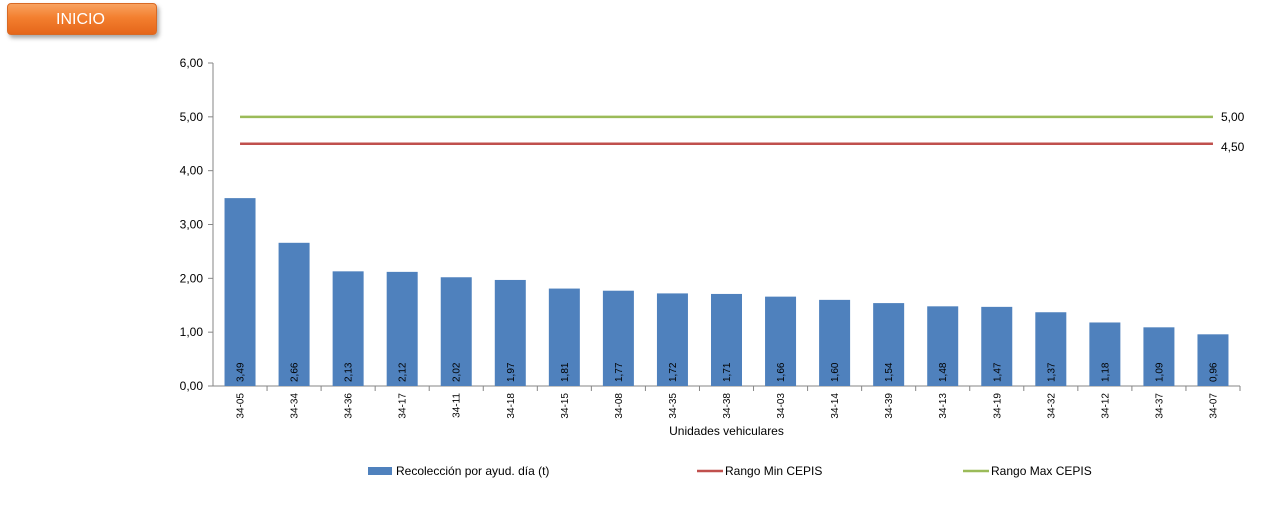 The image size is (1276, 513). What do you see at coordinates (619, 406) in the screenshot?
I see `x-tick-label: 34-08` at bounding box center [619, 406].